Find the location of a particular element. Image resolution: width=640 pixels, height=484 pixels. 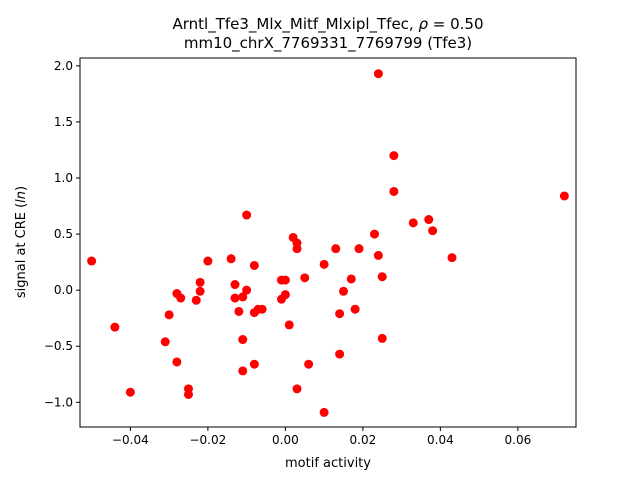

x-tick-label: −0.04 is located at coordinates (130, 440).